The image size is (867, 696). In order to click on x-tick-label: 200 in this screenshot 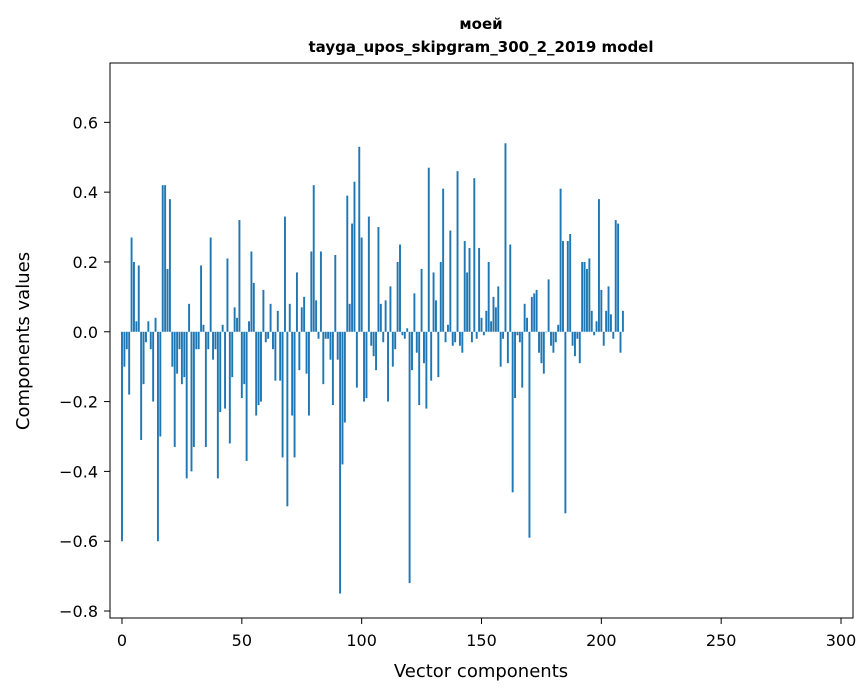, I will do `click(601, 640)`.